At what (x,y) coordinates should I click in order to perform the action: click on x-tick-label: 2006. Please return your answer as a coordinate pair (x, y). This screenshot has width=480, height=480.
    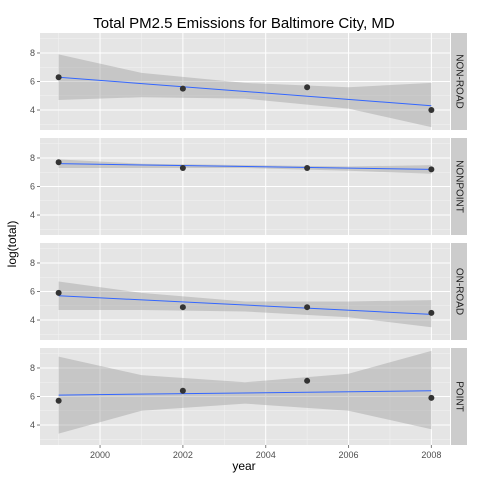
    Looking at the image, I should click on (349, 455).